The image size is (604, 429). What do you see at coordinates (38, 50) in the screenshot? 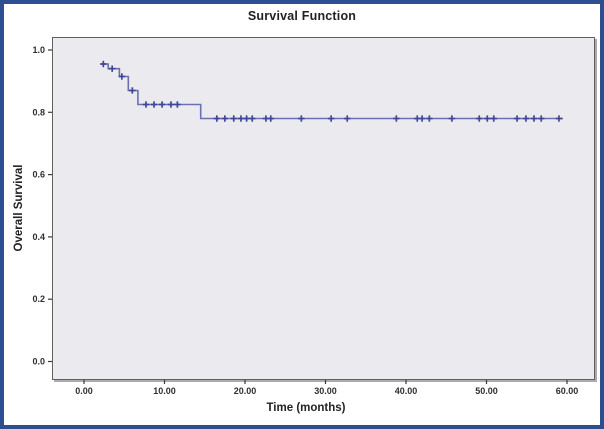
I see `y-tick-label: 1.0` at bounding box center [38, 50].